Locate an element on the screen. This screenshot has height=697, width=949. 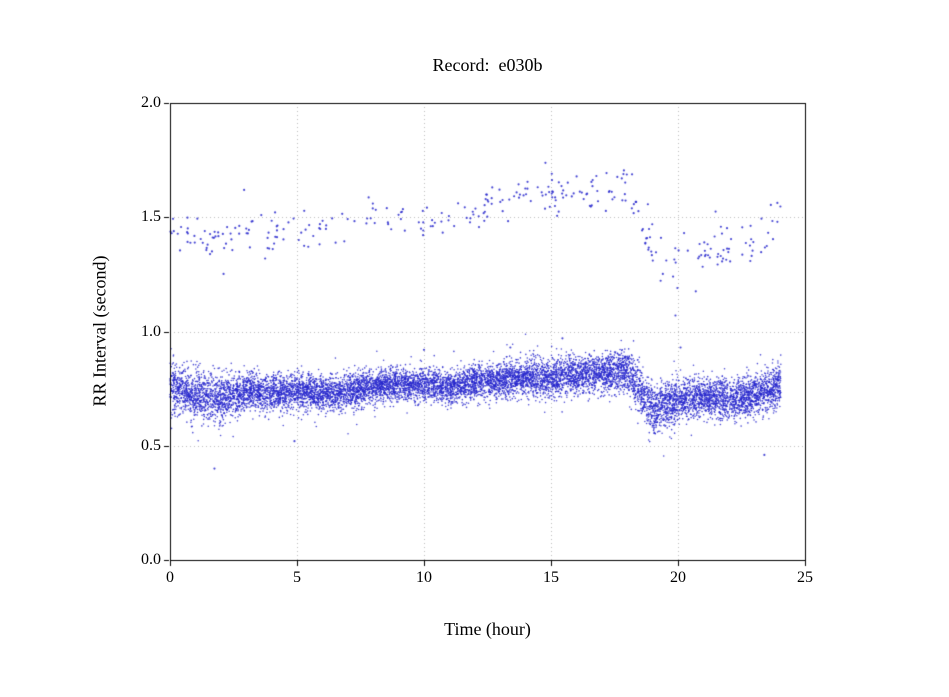
x-tick-label: 5 is located at coordinates (297, 577).